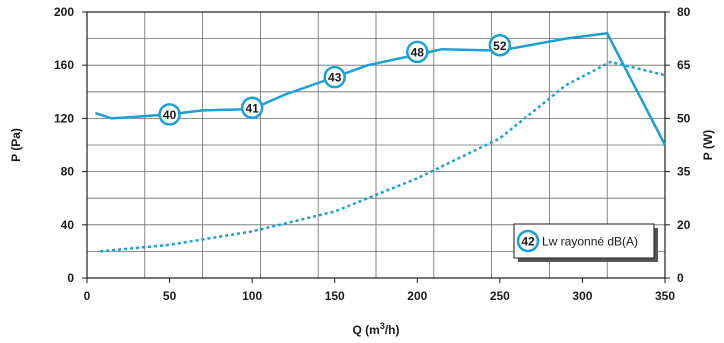 The image size is (724, 343). What do you see at coordinates (708, 145) in the screenshot?
I see `y-axis-right-title: P (W)` at bounding box center [708, 145].